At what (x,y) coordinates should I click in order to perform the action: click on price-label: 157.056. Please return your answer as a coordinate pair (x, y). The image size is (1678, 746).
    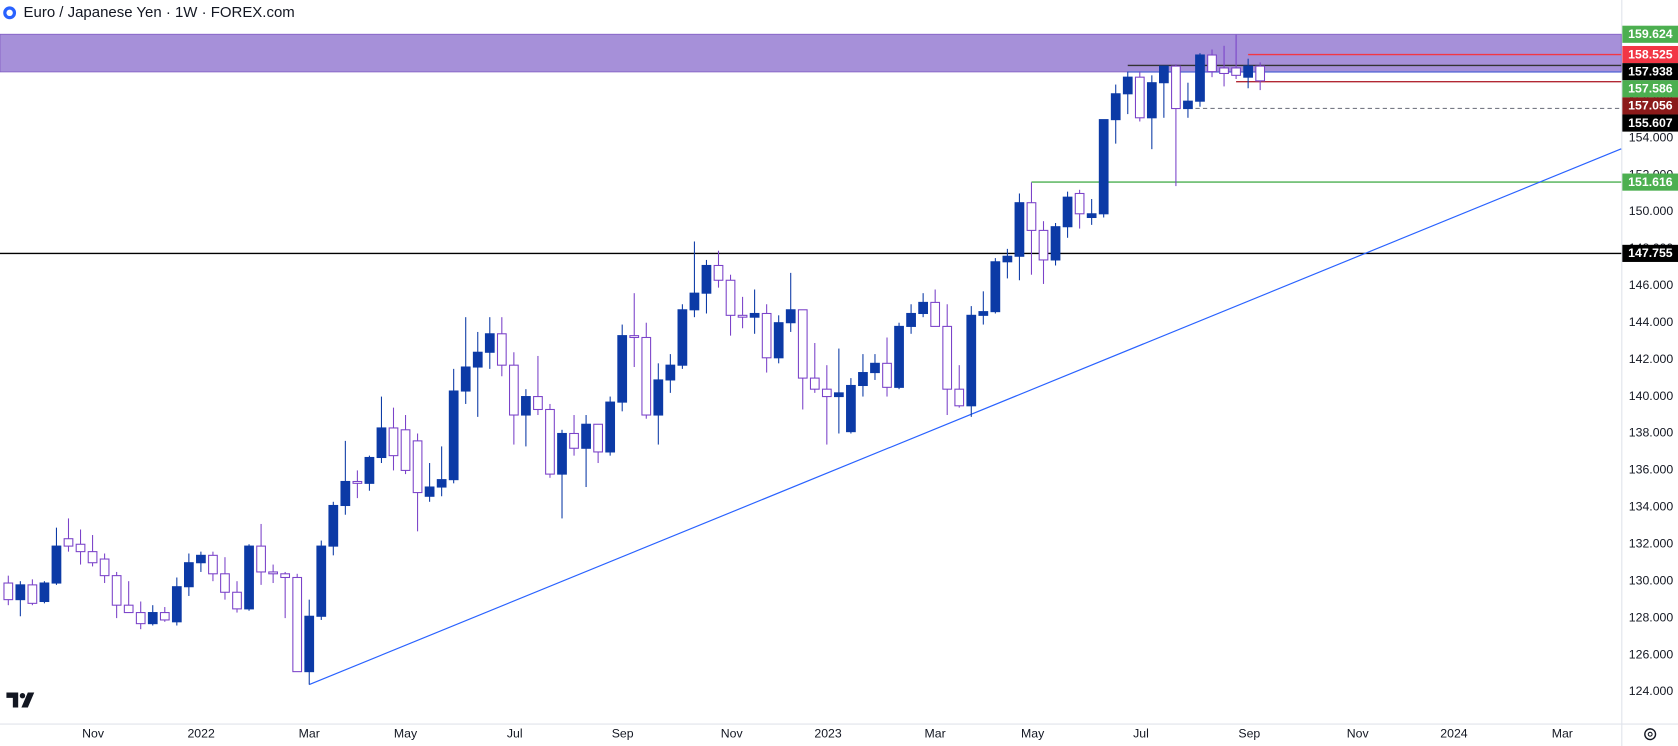
    Looking at the image, I should click on (1650, 106).